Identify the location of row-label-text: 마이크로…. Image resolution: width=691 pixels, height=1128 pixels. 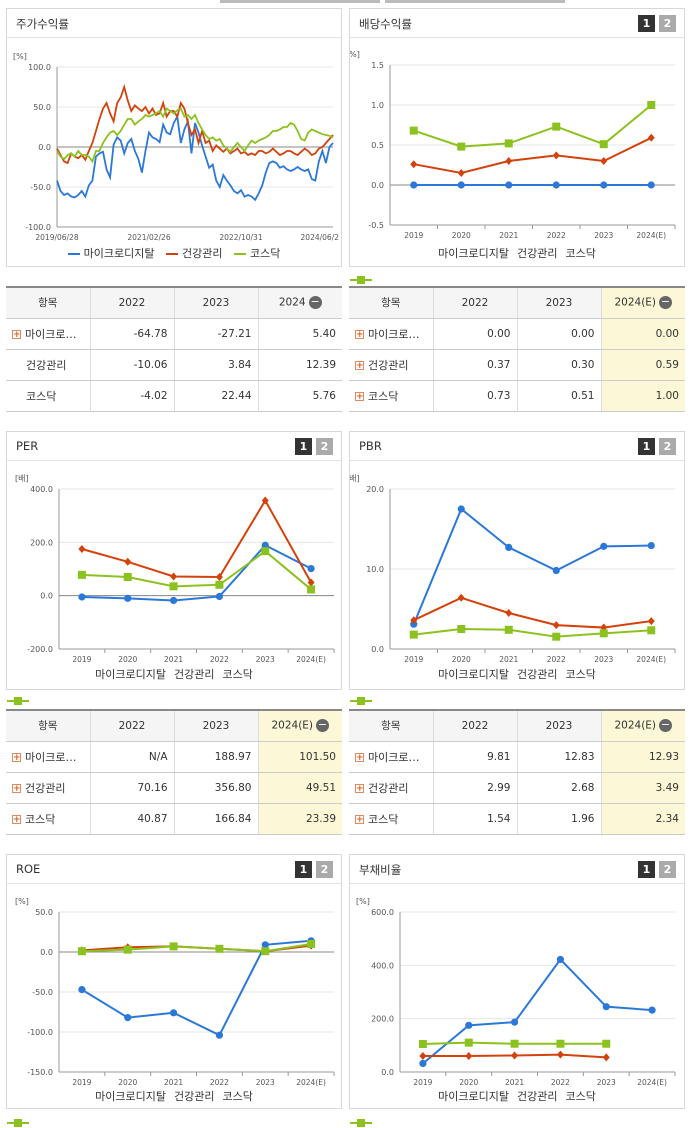
(51, 334).